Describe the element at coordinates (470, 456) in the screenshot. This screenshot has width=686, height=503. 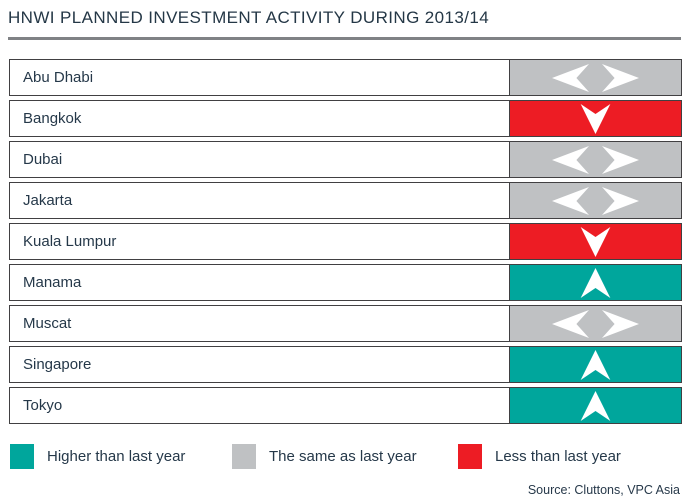
I see `legend-swatch-less` at that location.